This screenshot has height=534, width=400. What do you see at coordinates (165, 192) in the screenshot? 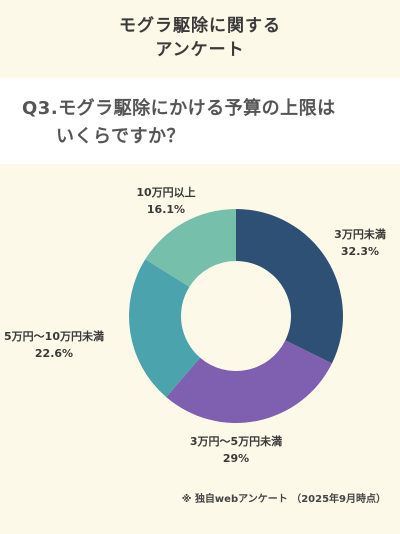
I see `slice-category-label-4: 10万円以上` at bounding box center [165, 192].